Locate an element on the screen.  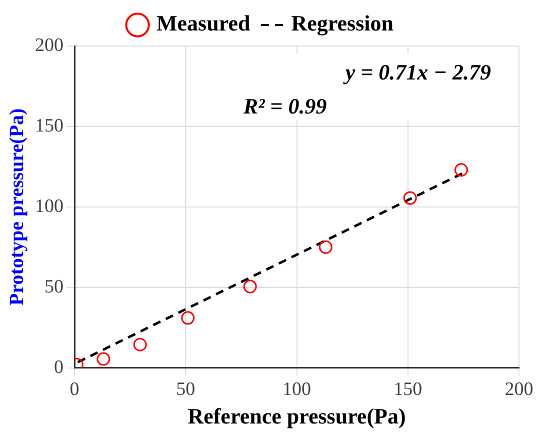
y-tick-label: 200 is located at coordinates (49, 45).